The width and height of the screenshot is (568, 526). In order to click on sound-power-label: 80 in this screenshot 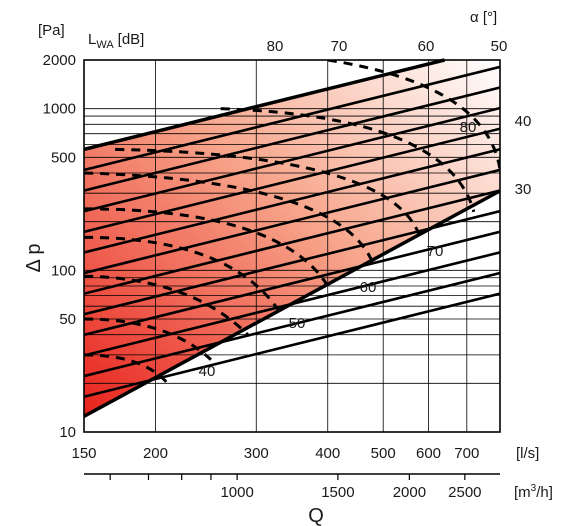, I will do `click(275, 46)`.